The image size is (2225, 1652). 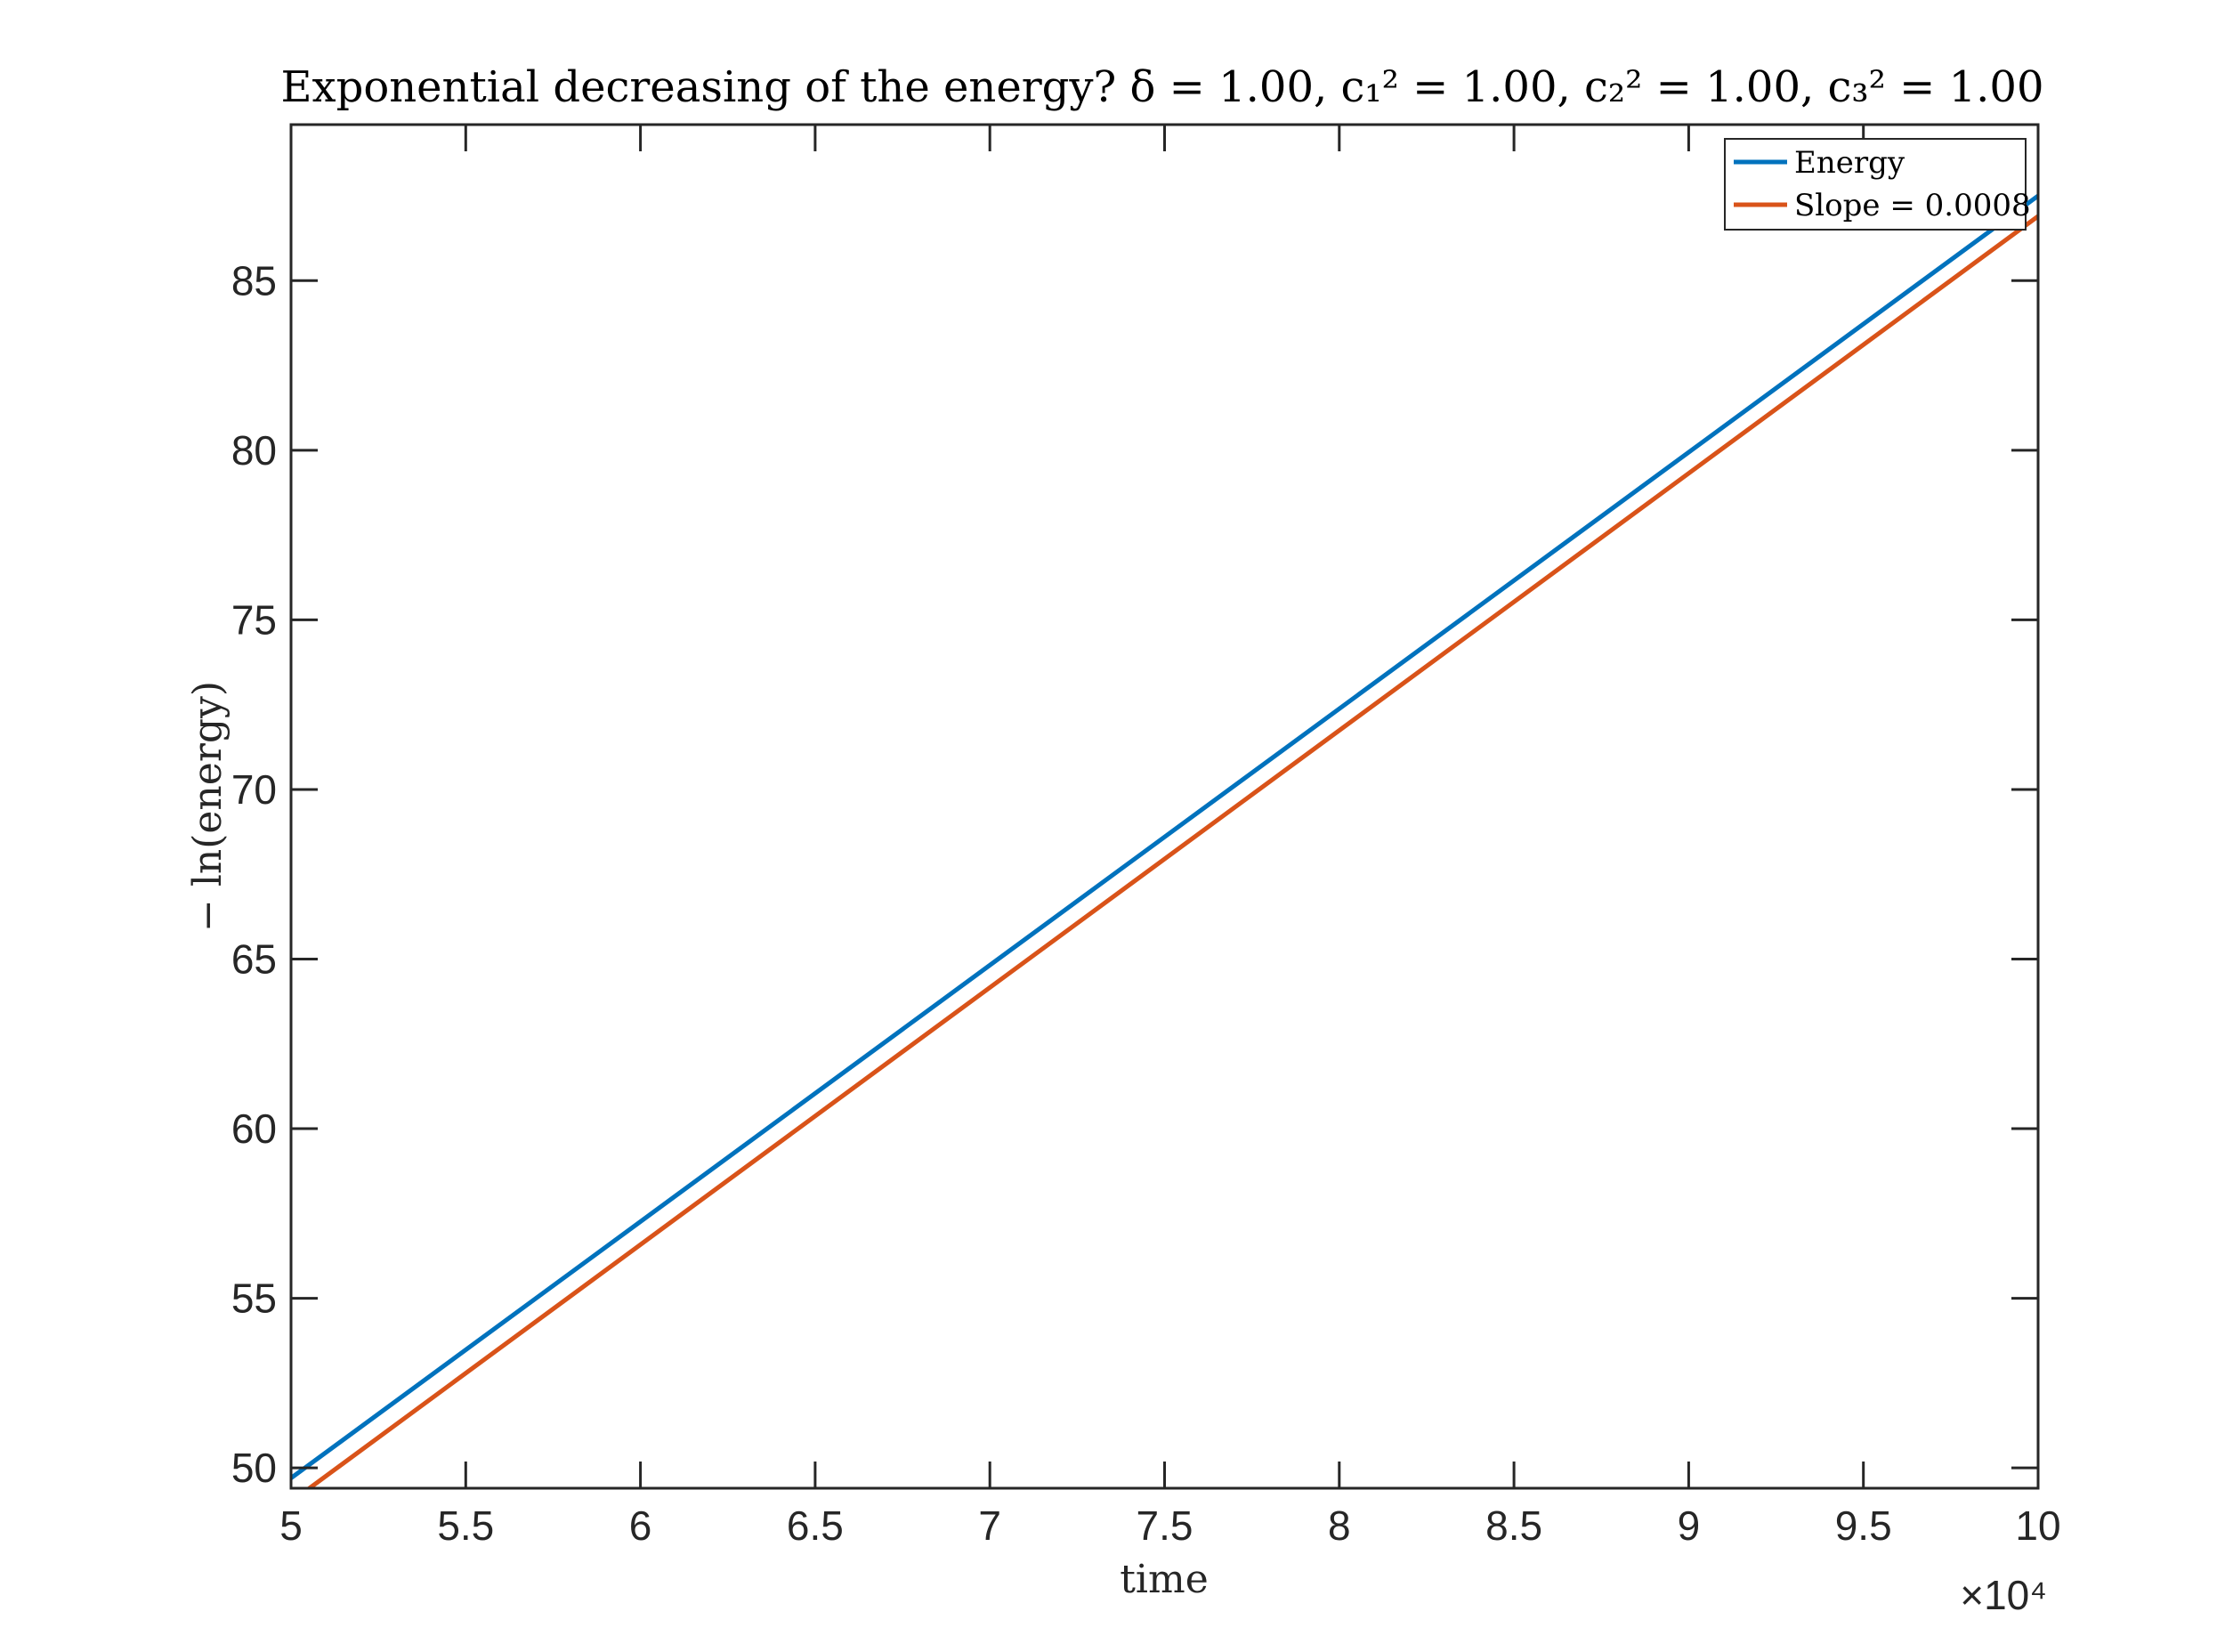 I want to click on y-tick-label: 85, so click(x=254, y=280).